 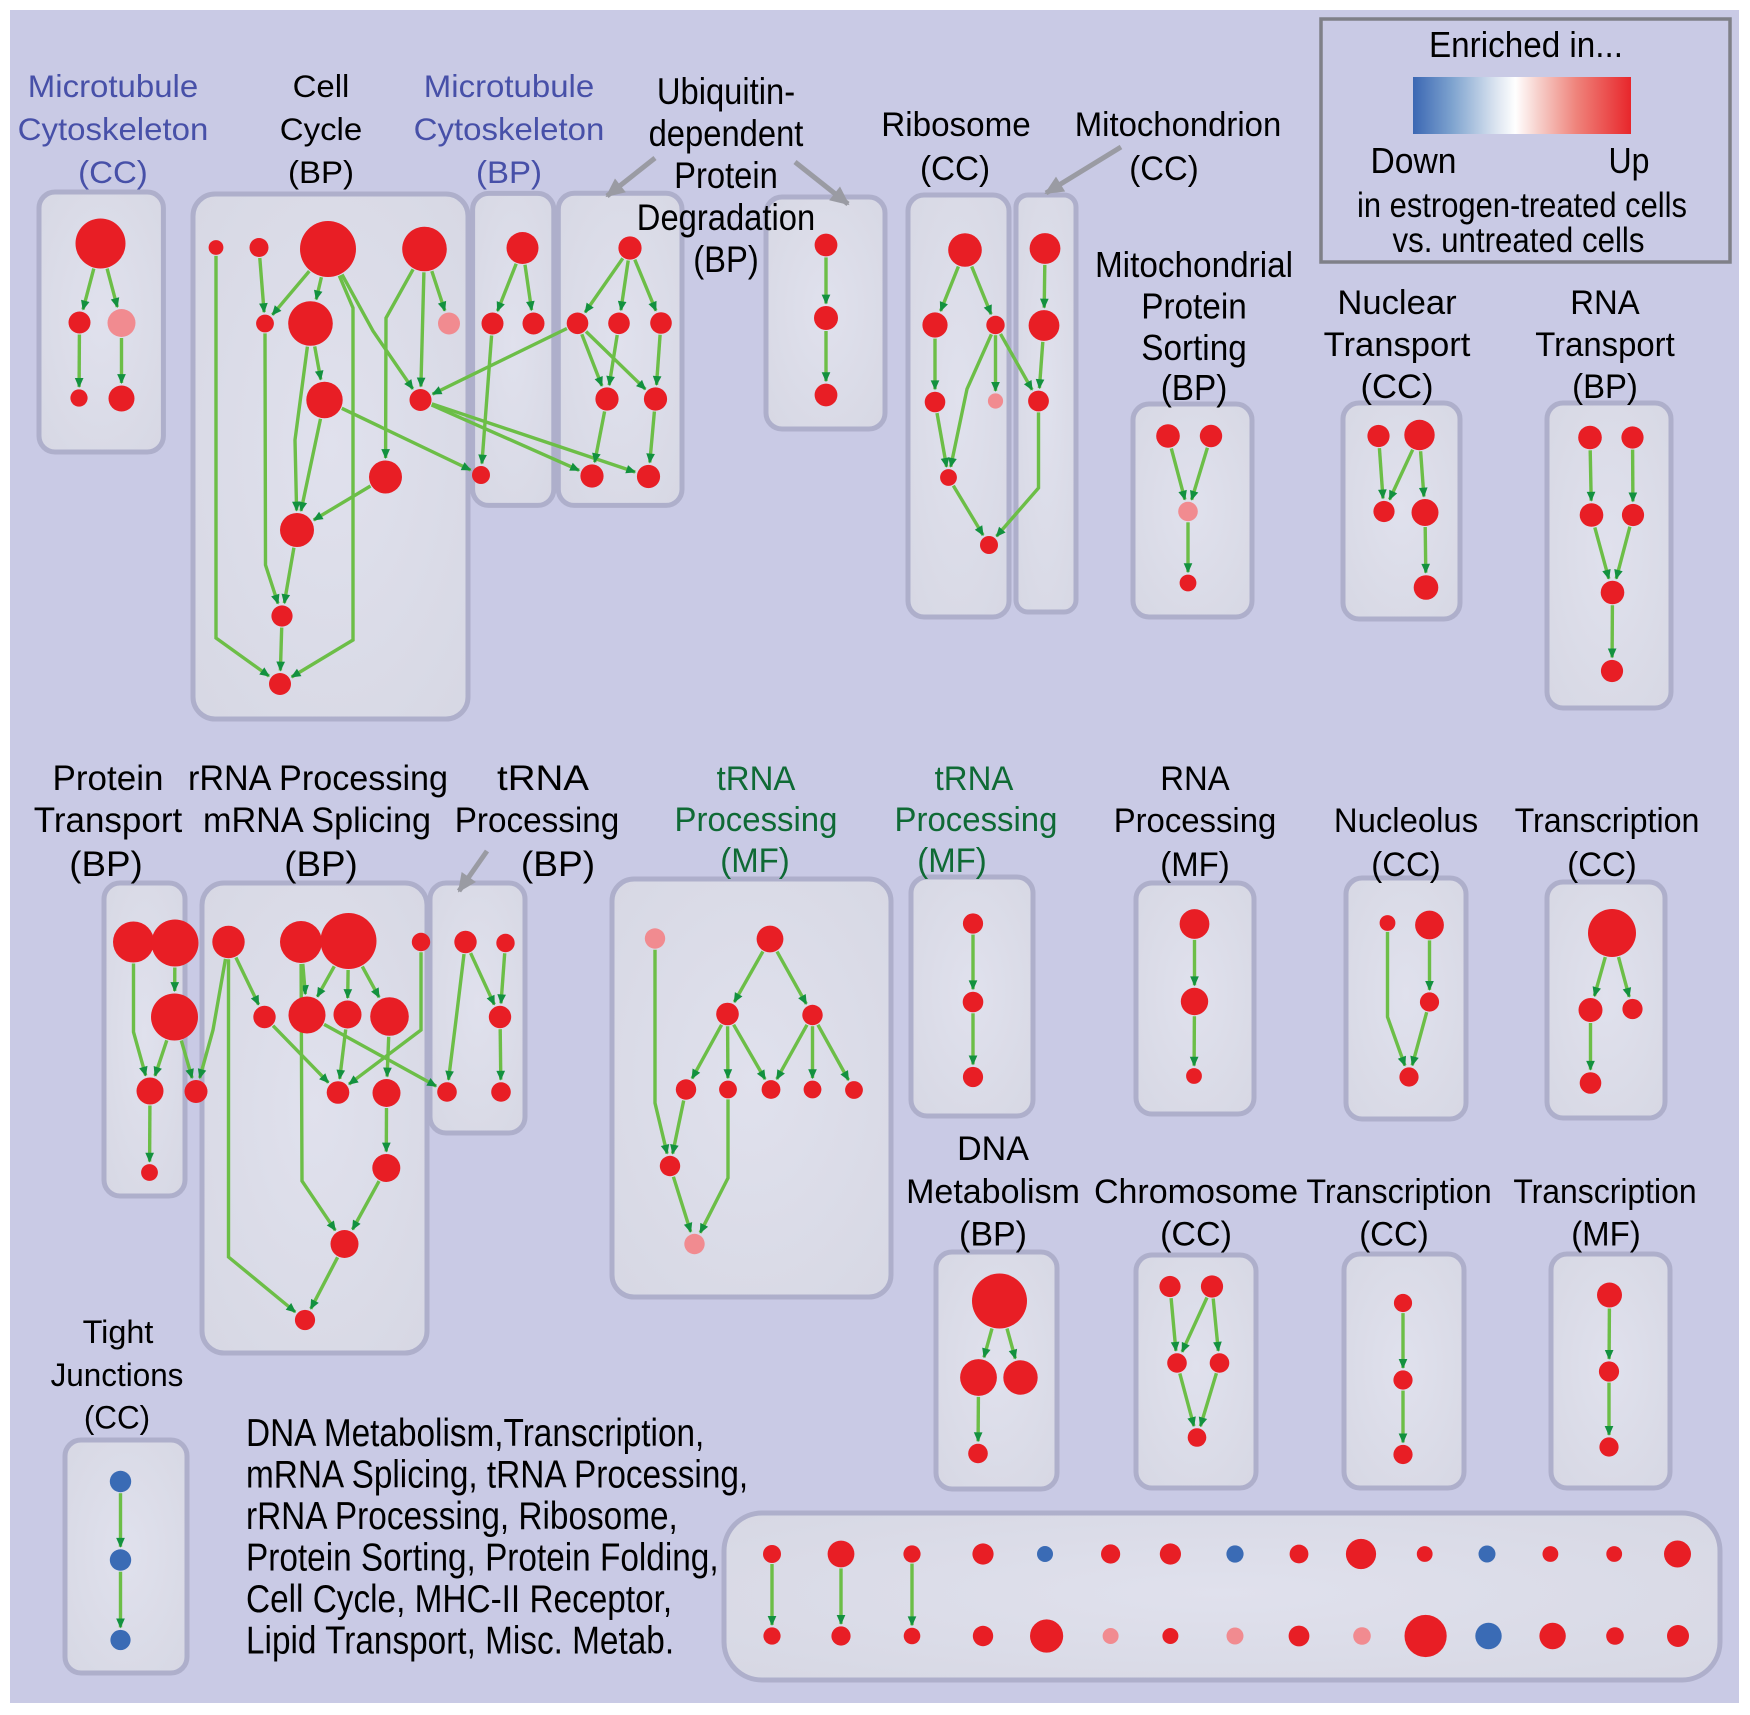 What do you see at coordinates (1522, 205) in the screenshot?
I see `svg-text: in estrogen-treated cells` at bounding box center [1522, 205].